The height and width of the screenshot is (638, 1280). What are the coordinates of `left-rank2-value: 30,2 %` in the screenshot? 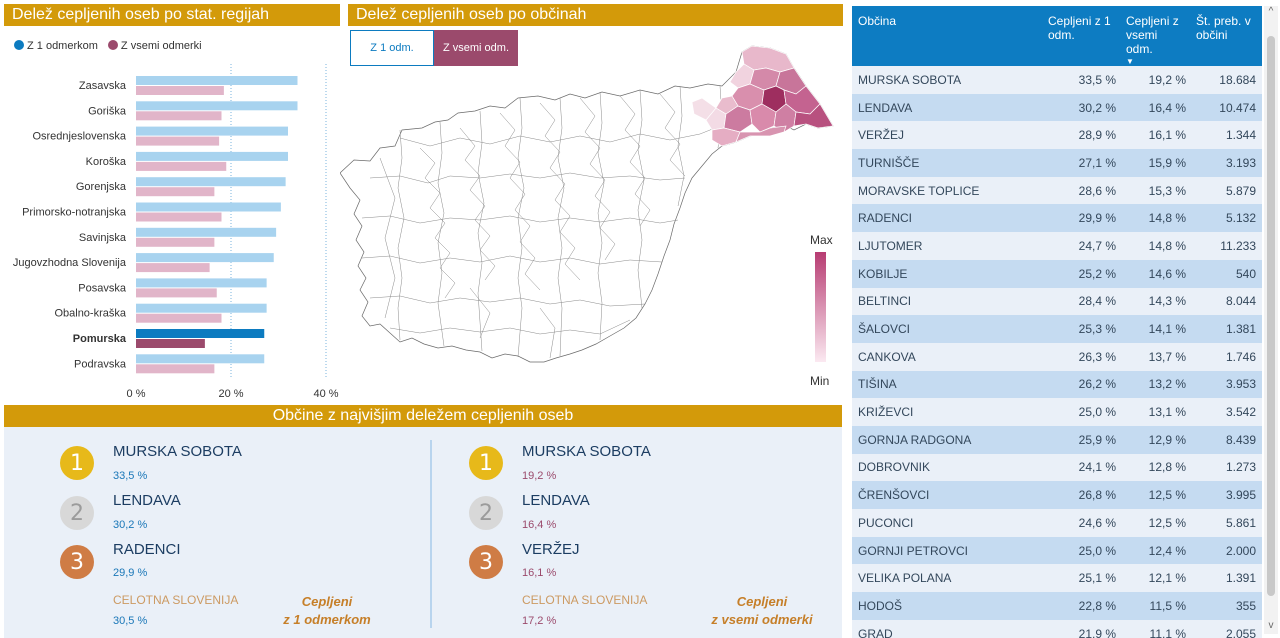 It's located at (130, 525).